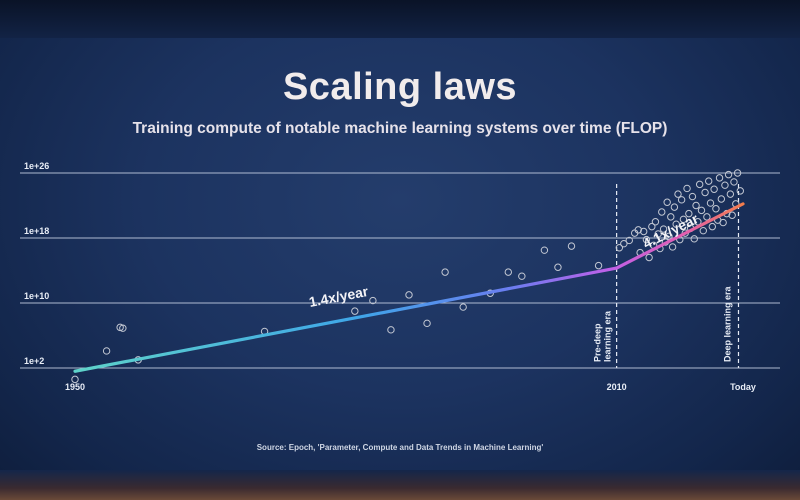  What do you see at coordinates (75, 387) in the screenshot?
I see `x-tick-label: 1950` at bounding box center [75, 387].